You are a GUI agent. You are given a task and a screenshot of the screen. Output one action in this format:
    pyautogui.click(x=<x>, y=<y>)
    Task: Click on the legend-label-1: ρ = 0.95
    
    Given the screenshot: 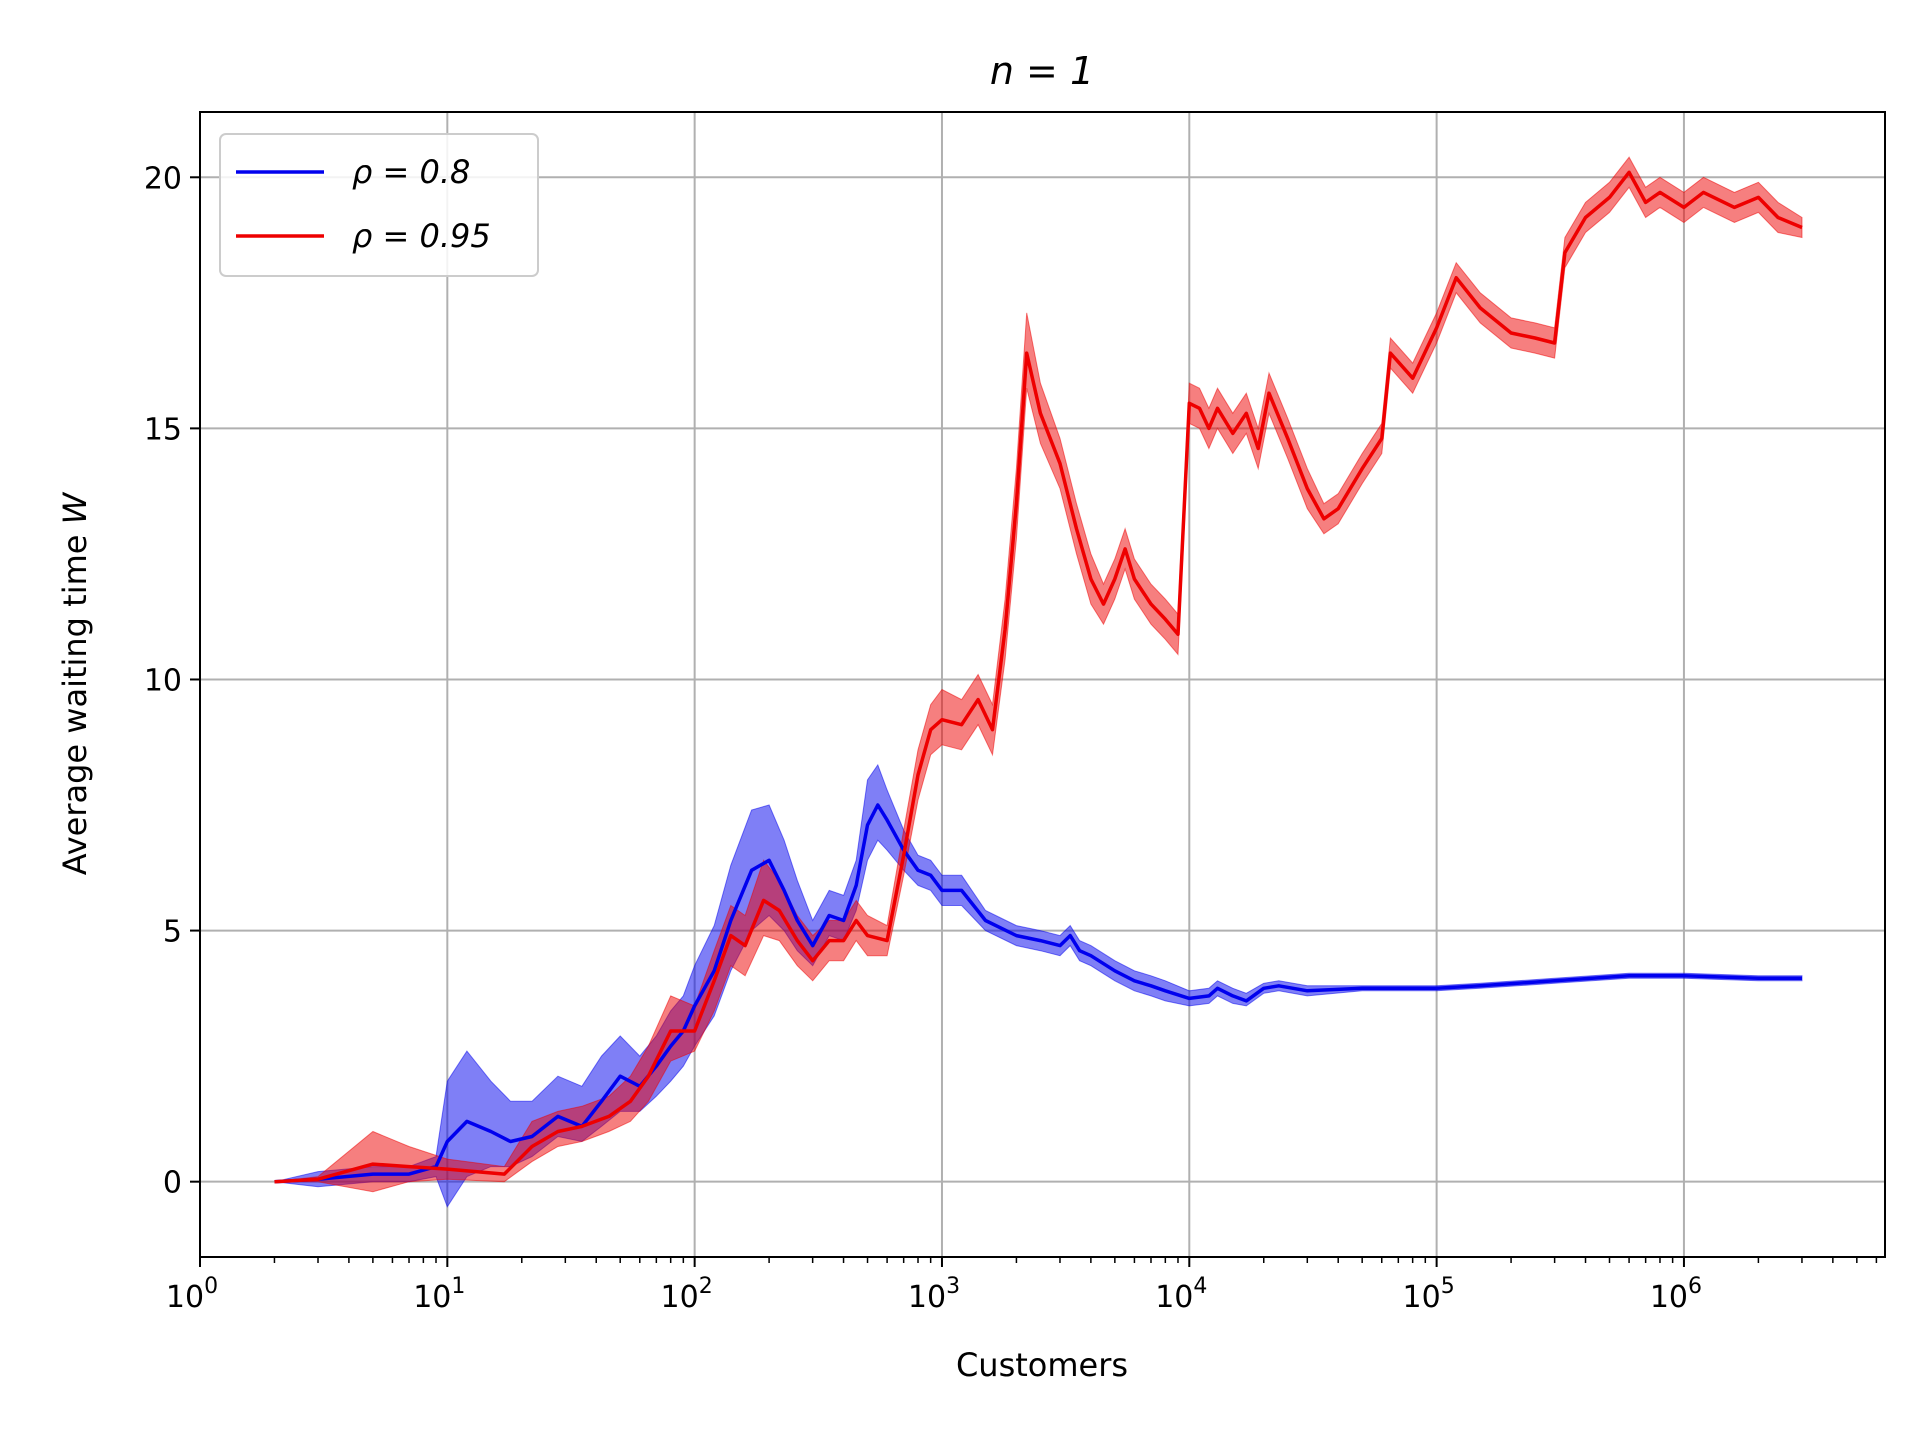 What is the action you would take?
    pyautogui.click(x=421, y=236)
    